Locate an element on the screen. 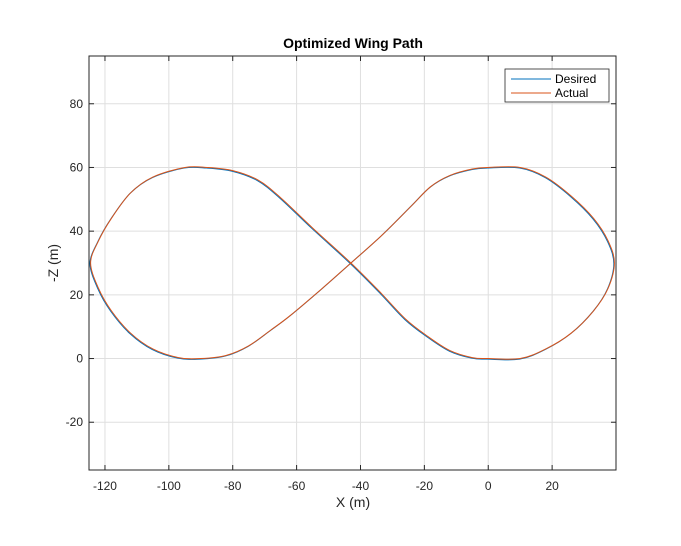 The width and height of the screenshot is (681, 546). legend: Desired Actual is located at coordinates (557, 85).